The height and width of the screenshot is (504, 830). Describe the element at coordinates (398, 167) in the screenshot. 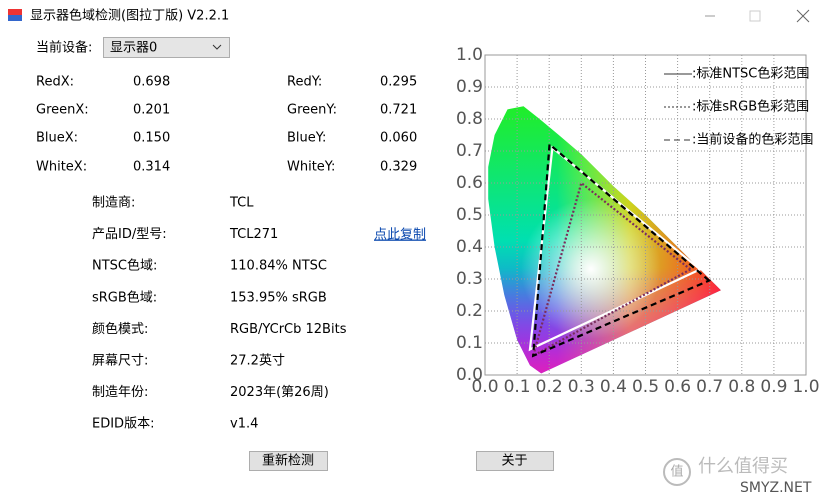

I see `coord-value: 0.329` at that location.